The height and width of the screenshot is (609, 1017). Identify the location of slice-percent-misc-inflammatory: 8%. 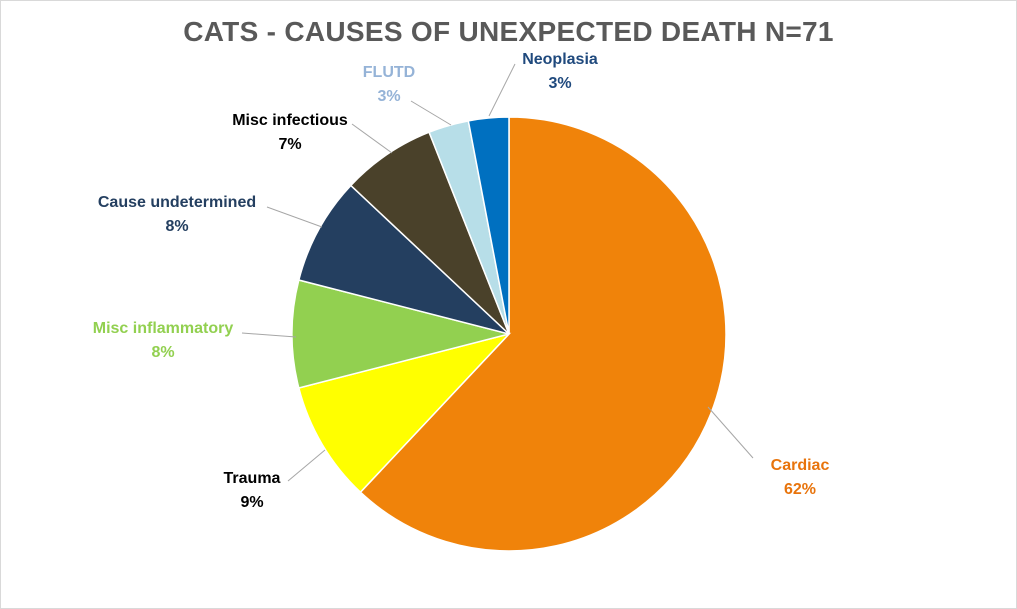
(162, 352).